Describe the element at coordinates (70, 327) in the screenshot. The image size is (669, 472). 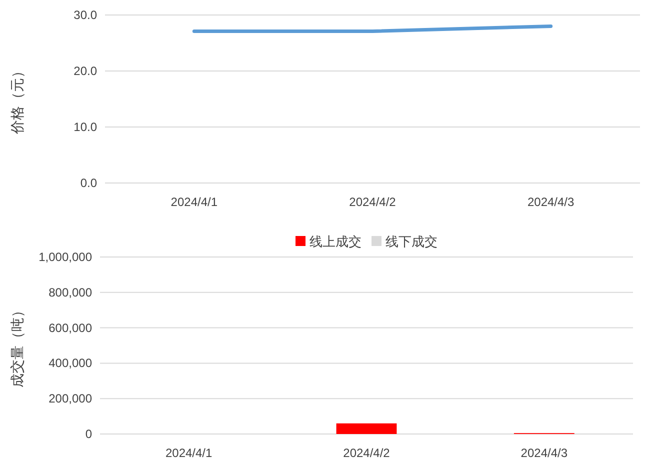
I see `y-tick-label: 600,000` at that location.